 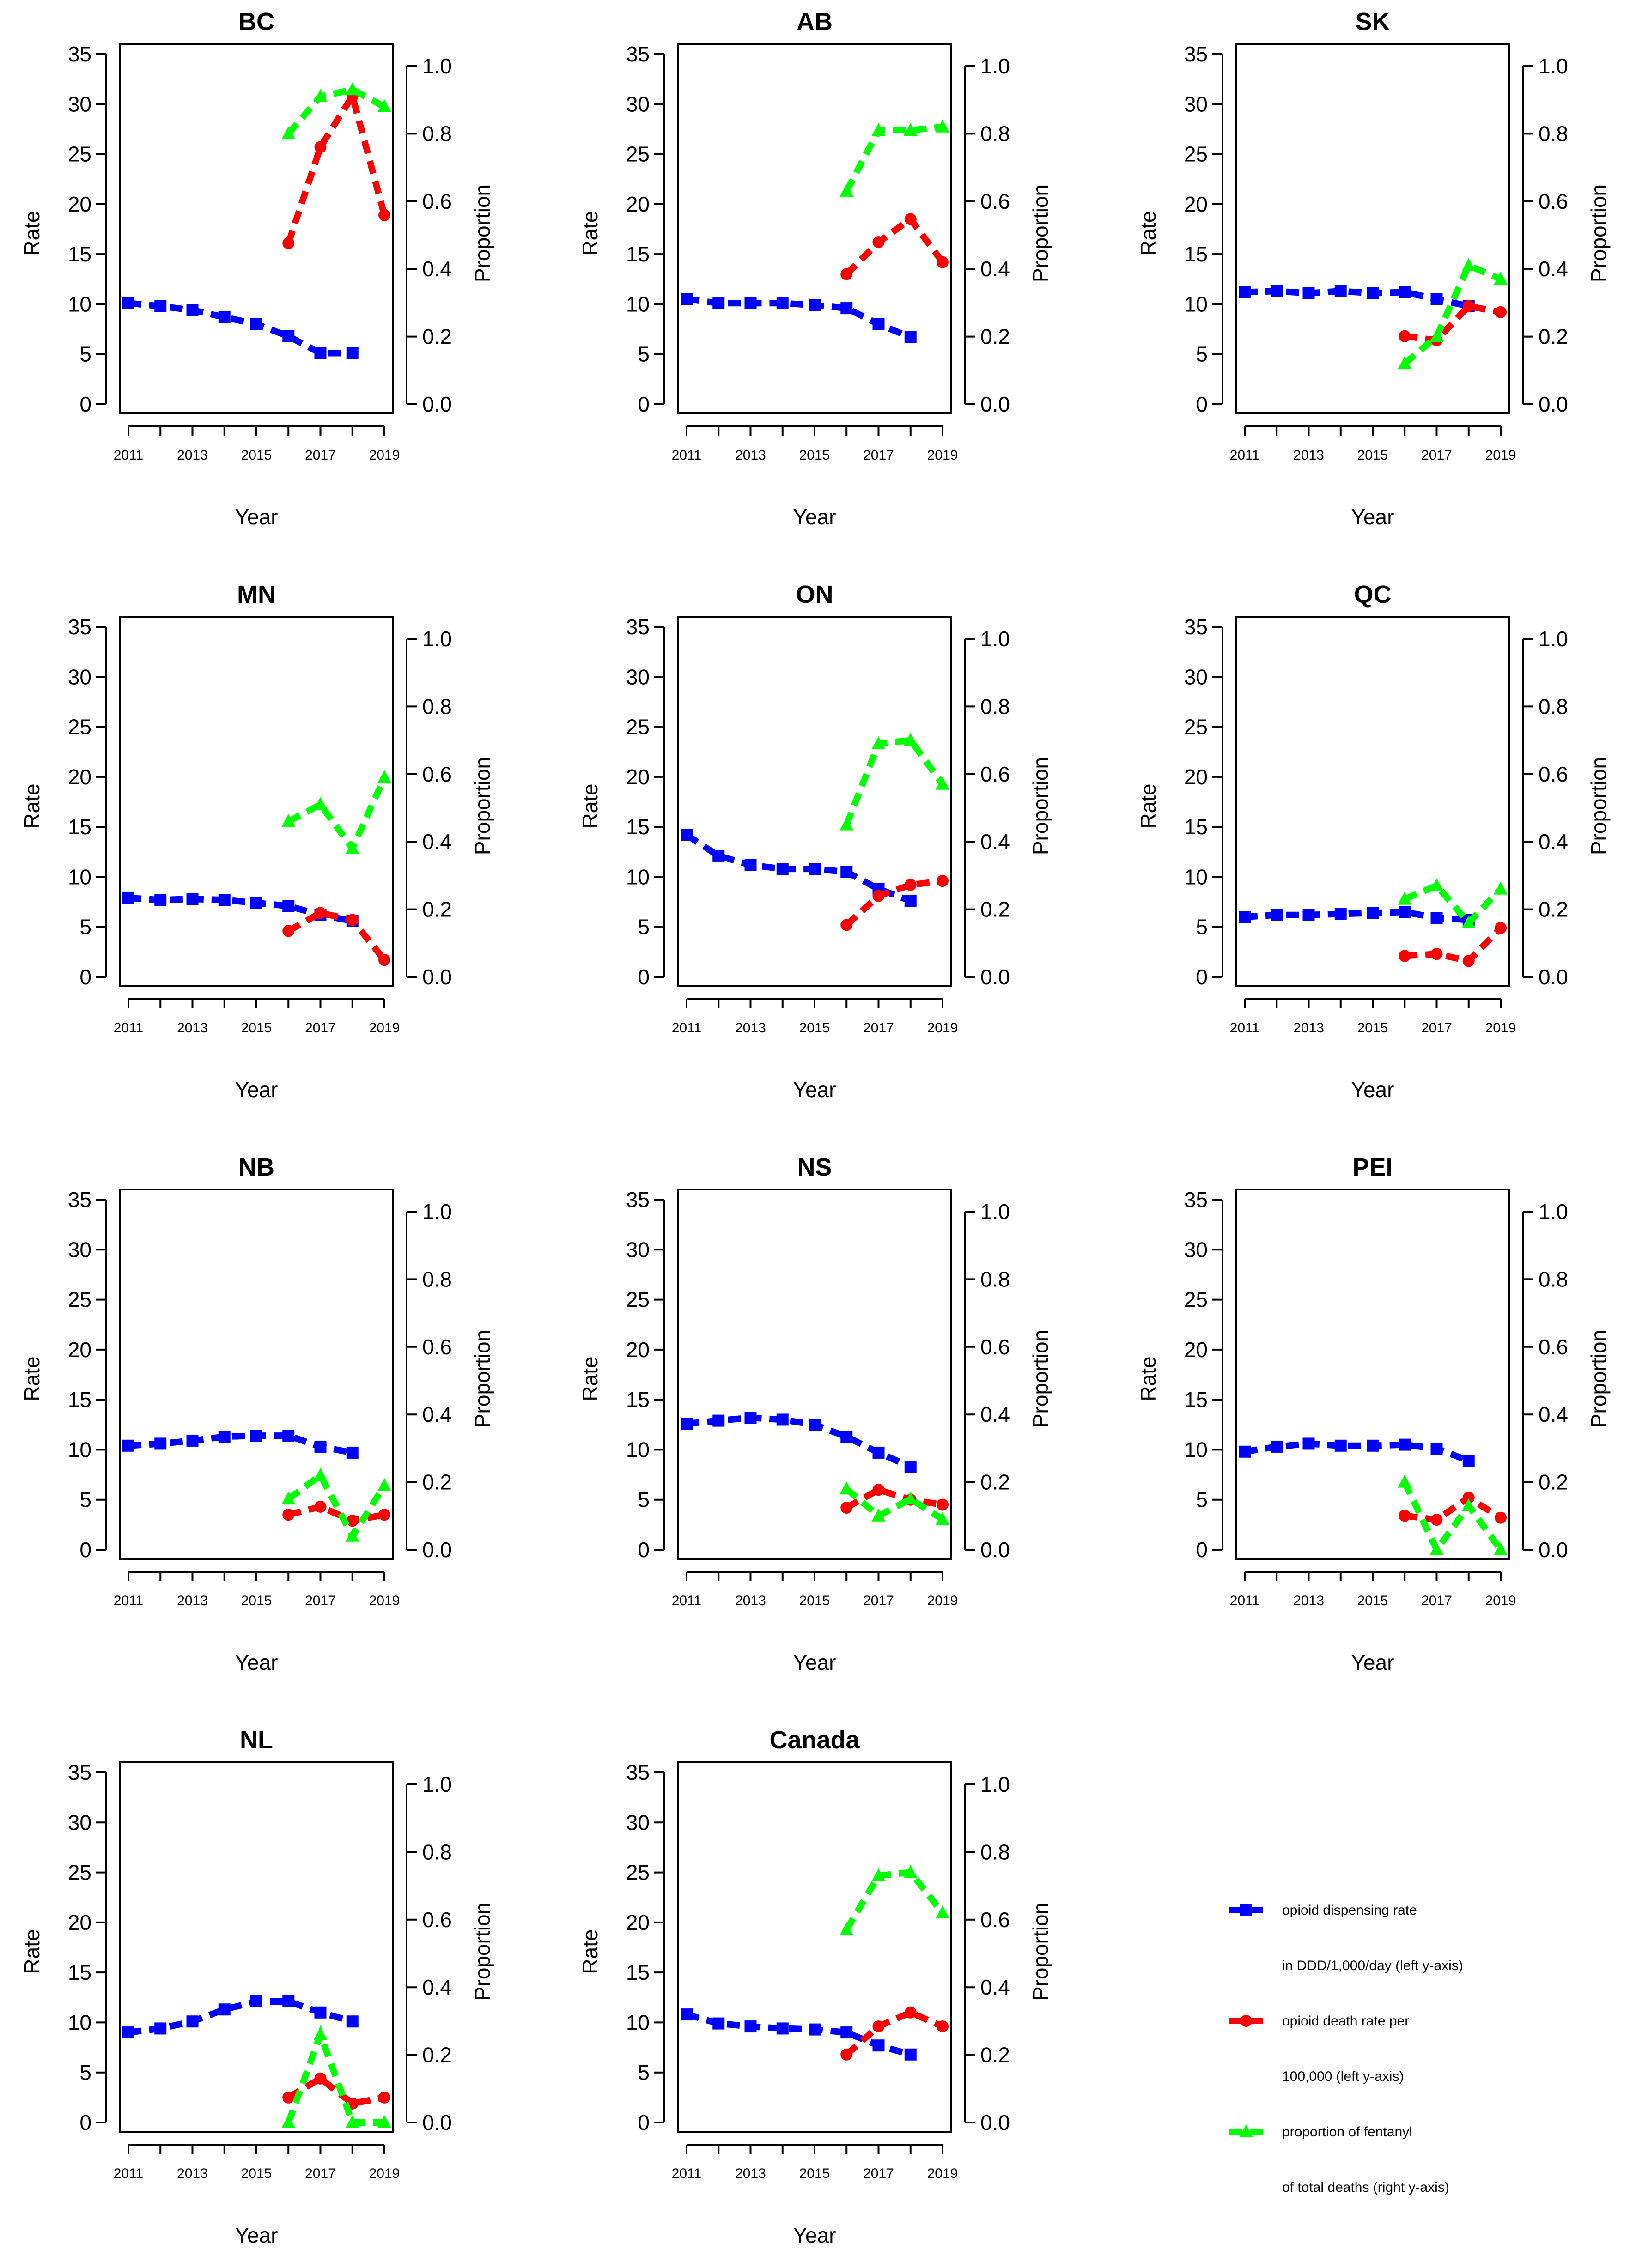 I want to click on legend-label-dispensing: opioid dispensing rate, so click(x=1349, y=1910).